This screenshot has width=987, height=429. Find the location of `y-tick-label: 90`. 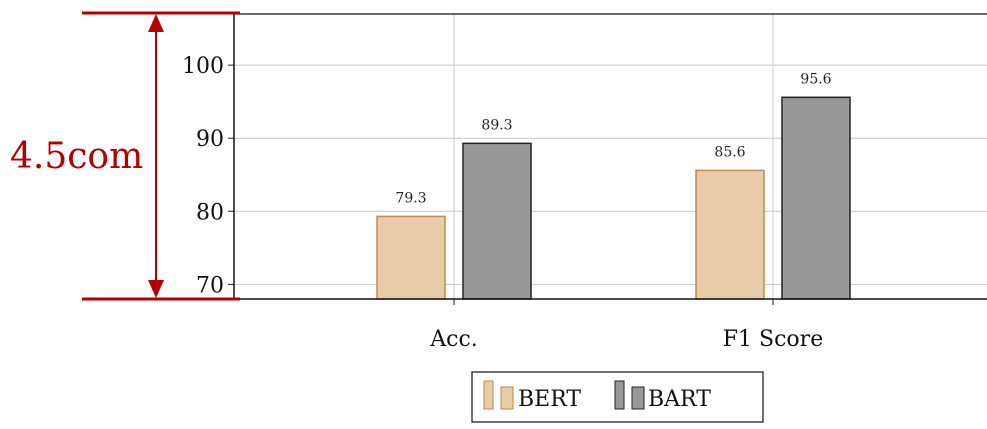

y-tick-label: 90 is located at coordinates (210, 139).